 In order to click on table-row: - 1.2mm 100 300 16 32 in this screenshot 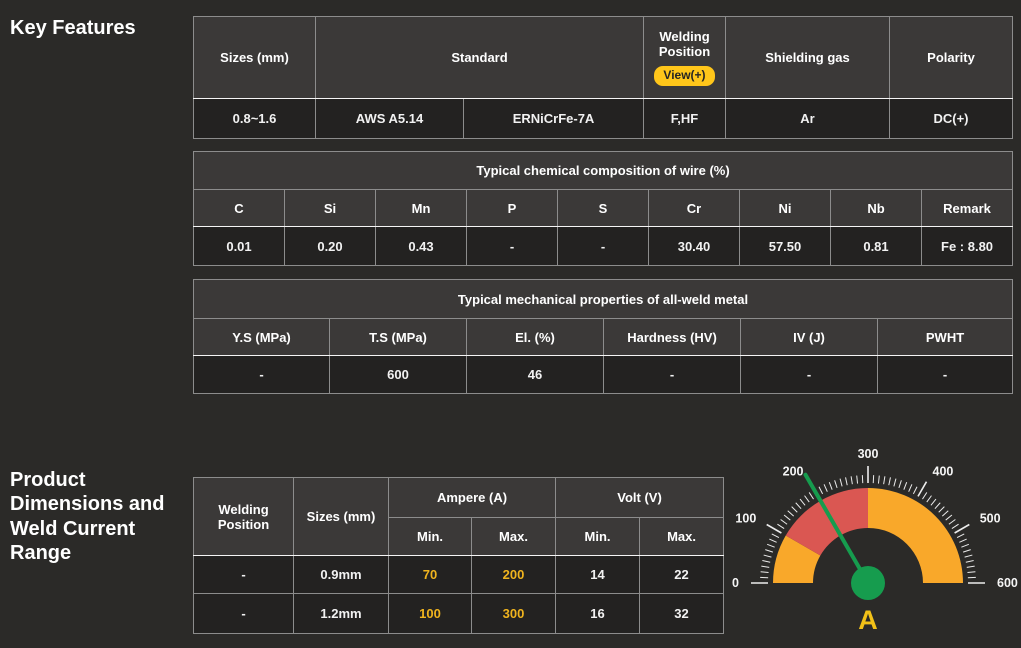, I will do `click(459, 613)`.